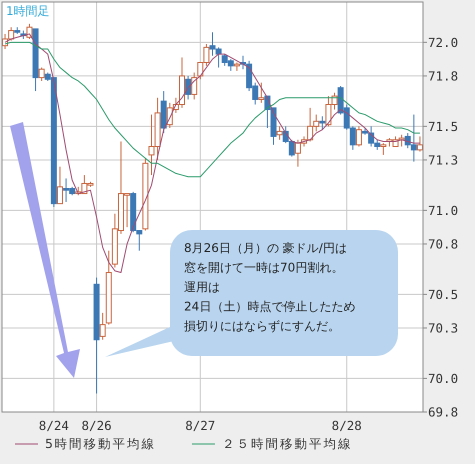  Describe the element at coordinates (443, 42) in the screenshot. I see `y-tick-label: 72.0` at that location.